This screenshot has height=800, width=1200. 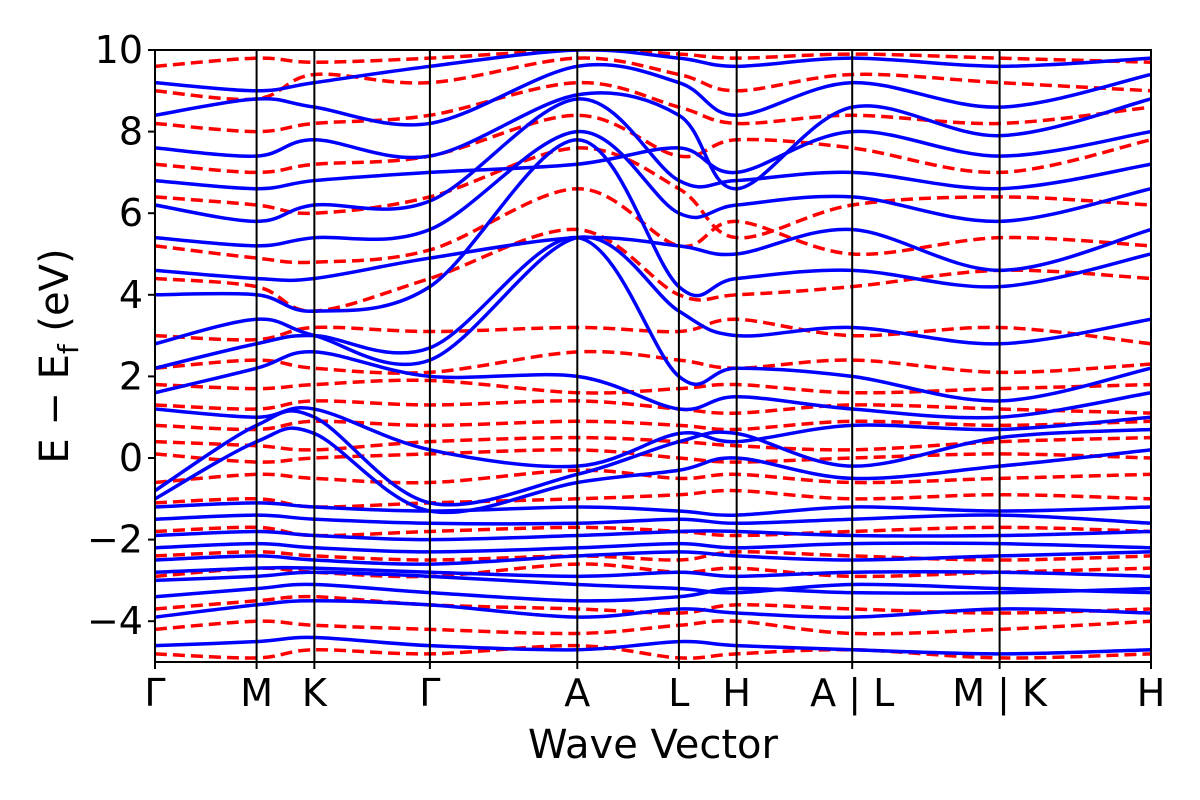 What do you see at coordinates (1000, 693) in the screenshot?
I see `x-tick-label: M | K` at bounding box center [1000, 693].